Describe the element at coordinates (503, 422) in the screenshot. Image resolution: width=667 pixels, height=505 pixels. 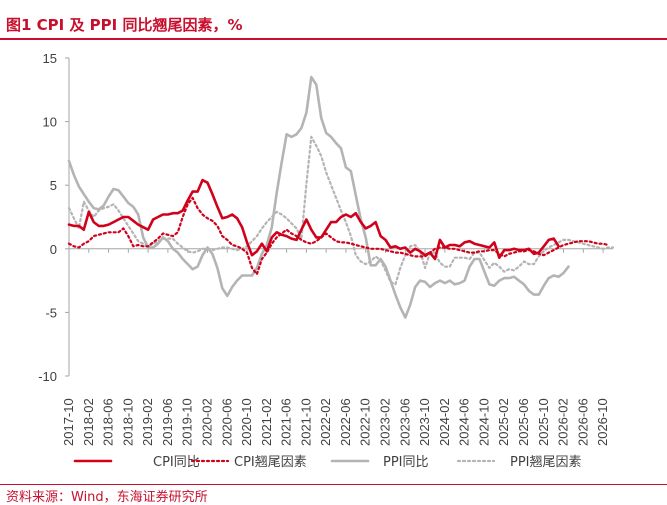
I see `x-tick-label: 2025-02` at that location.